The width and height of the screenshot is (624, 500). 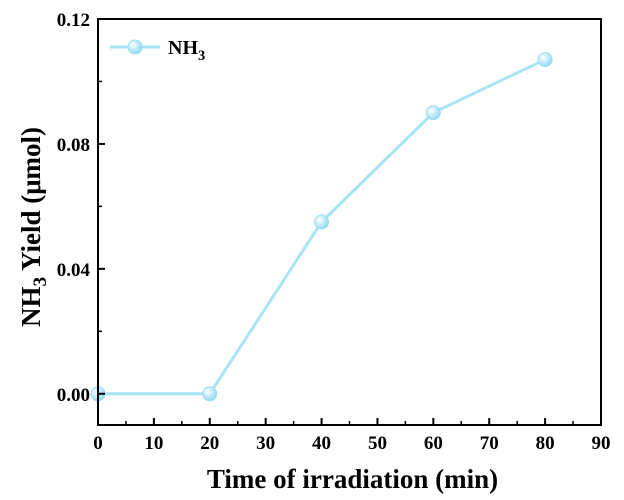 I want to click on legend: NH3, so click(x=157, y=50).